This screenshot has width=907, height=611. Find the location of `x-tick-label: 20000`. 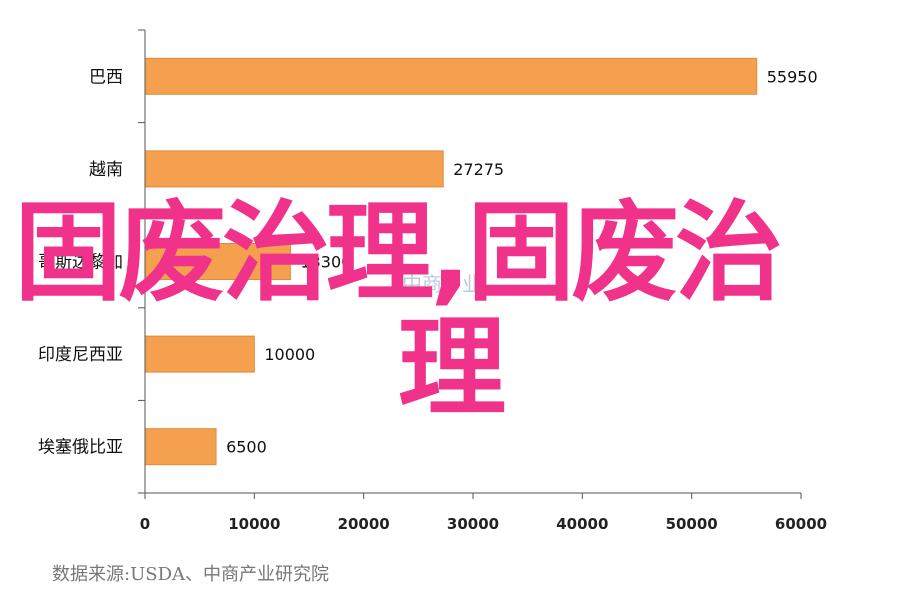

x-tick-label: 20000 is located at coordinates (364, 524).